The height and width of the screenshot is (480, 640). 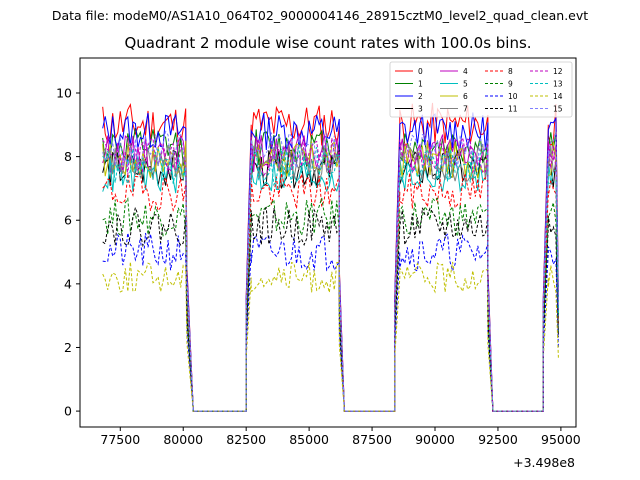 I want to click on x-tick-label: 77500, so click(x=120, y=439).